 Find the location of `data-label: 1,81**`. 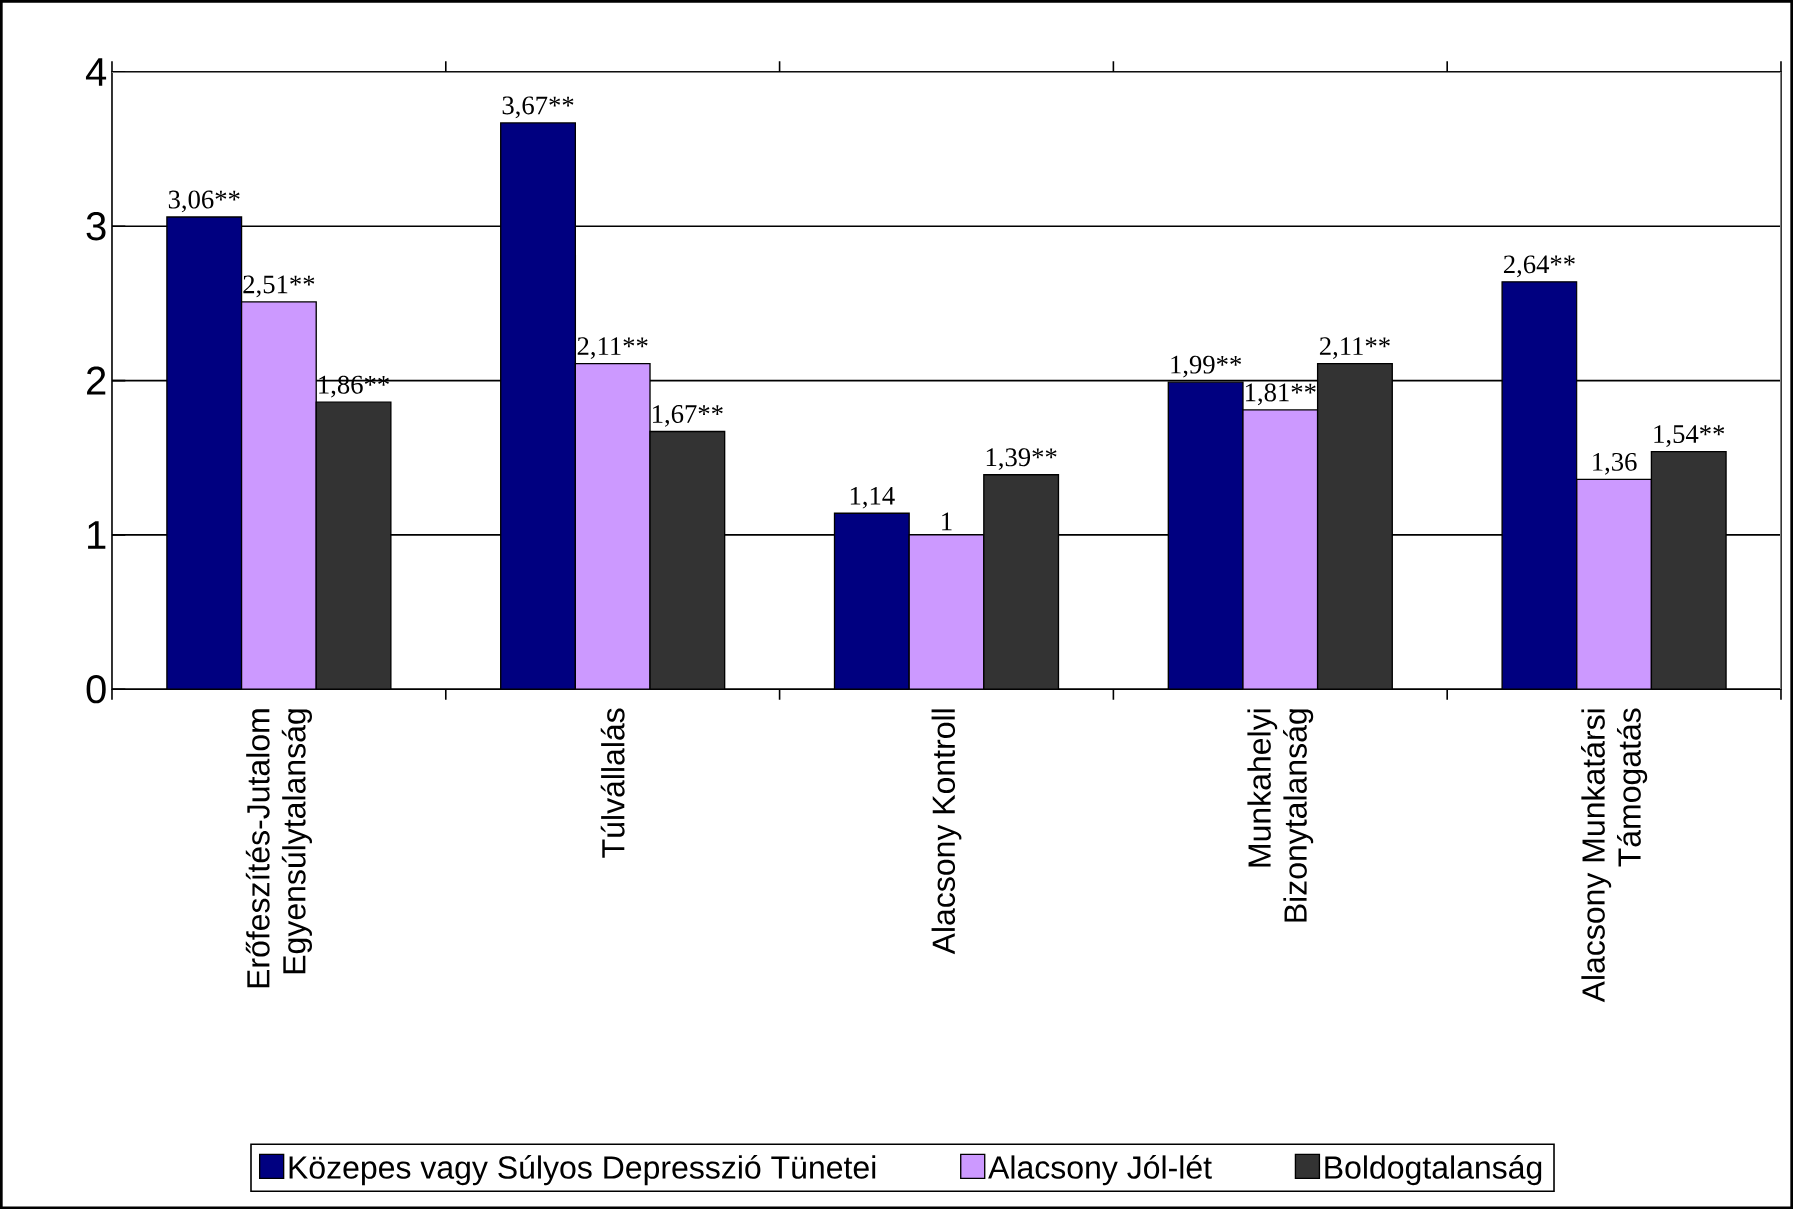

data-label: 1,81** is located at coordinates (1280, 394).